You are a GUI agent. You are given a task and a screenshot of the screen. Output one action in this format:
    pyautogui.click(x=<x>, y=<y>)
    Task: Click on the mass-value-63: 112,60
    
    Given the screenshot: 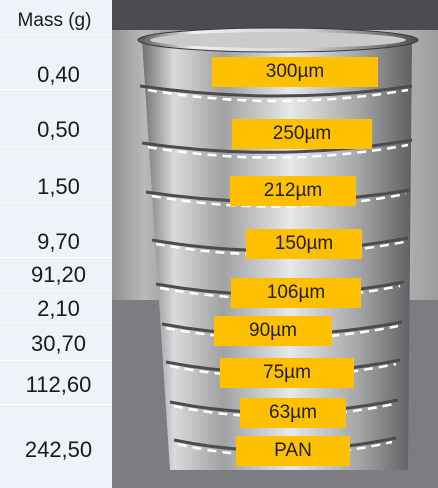 What is the action you would take?
    pyautogui.click(x=58, y=384)
    